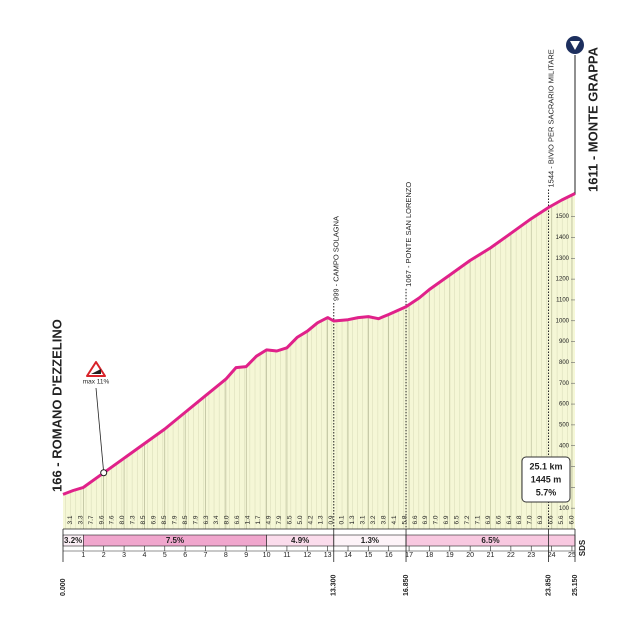 The height and width of the screenshot is (620, 636). What do you see at coordinates (165, 555) in the screenshot?
I see `x-tick-label: 5` at bounding box center [165, 555].